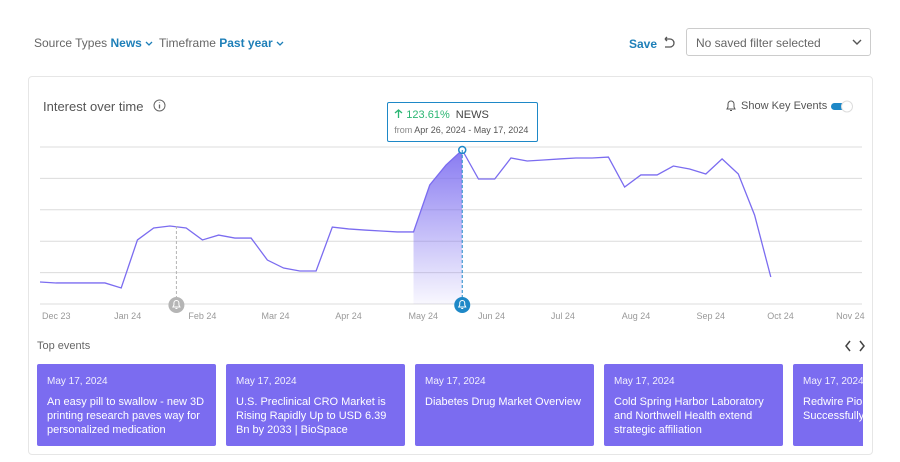 Image resolution: width=900 pixels, height=462 pixels. I want to click on filter-label: Timeframe, so click(187, 43).